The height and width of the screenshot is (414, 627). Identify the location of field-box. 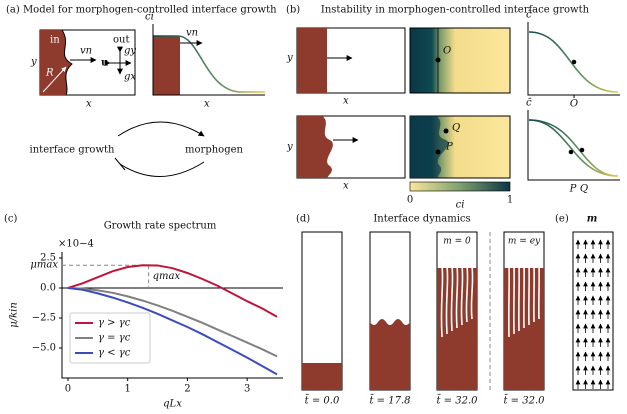
(593, 311).